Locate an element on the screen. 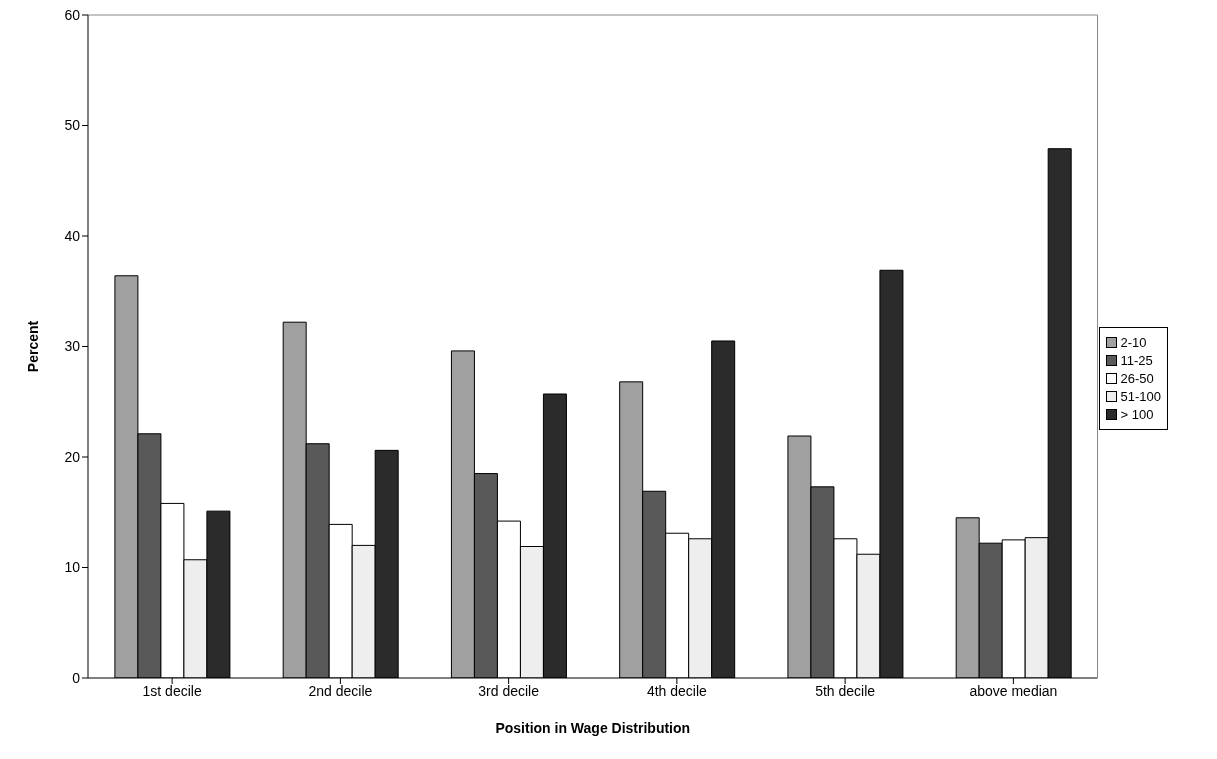  y-tick-label: 20 is located at coordinates (72, 456).